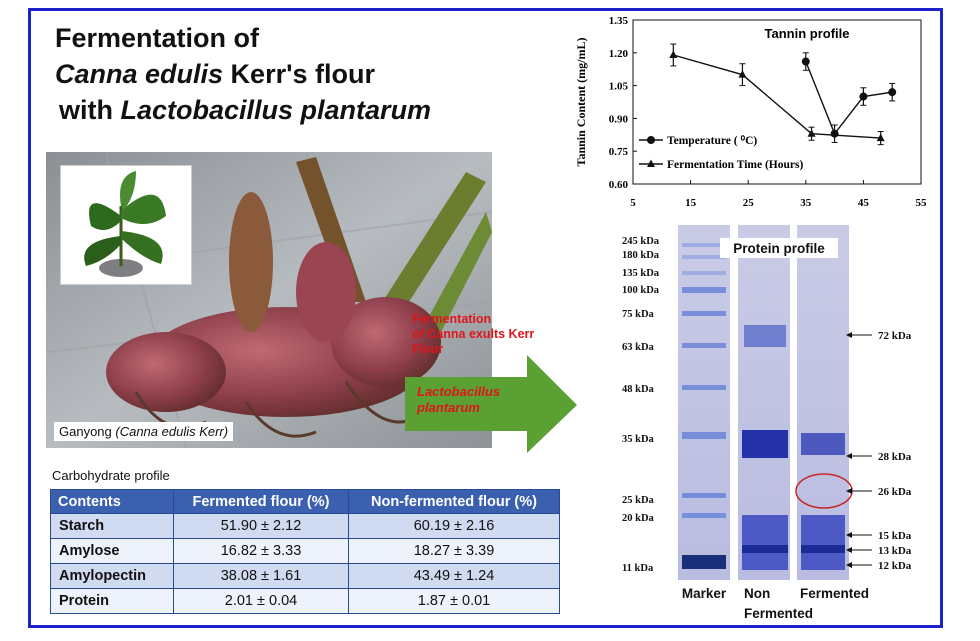 The width and height of the screenshot is (980, 641). I want to click on row-non-fermented: 1.87 ± 0.01, so click(454, 601).